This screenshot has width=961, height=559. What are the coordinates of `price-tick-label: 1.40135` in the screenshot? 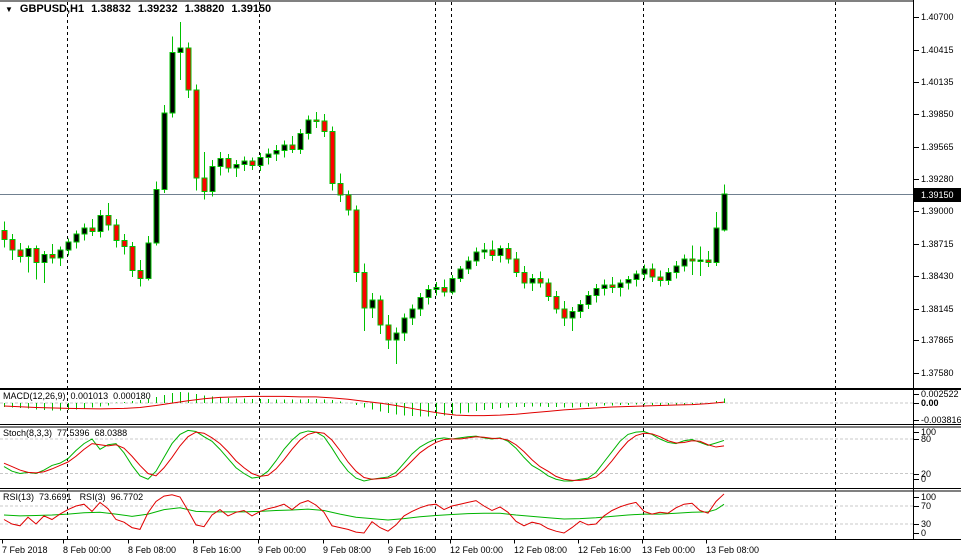 It's located at (937, 82).